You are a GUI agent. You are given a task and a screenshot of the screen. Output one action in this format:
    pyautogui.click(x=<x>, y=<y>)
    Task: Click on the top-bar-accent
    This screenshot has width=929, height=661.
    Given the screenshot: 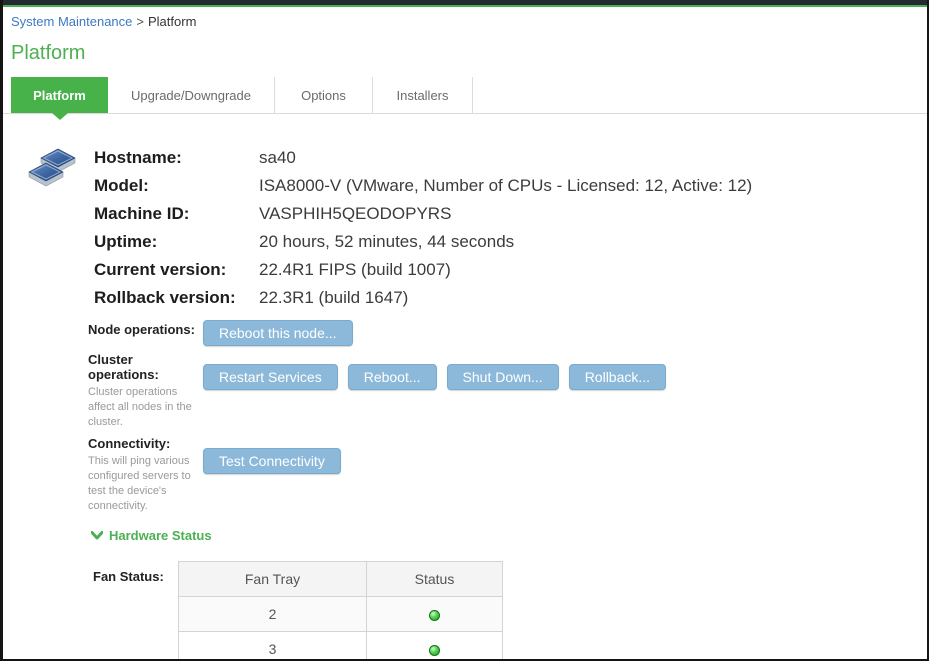 What is the action you would take?
    pyautogui.click(x=465, y=6)
    